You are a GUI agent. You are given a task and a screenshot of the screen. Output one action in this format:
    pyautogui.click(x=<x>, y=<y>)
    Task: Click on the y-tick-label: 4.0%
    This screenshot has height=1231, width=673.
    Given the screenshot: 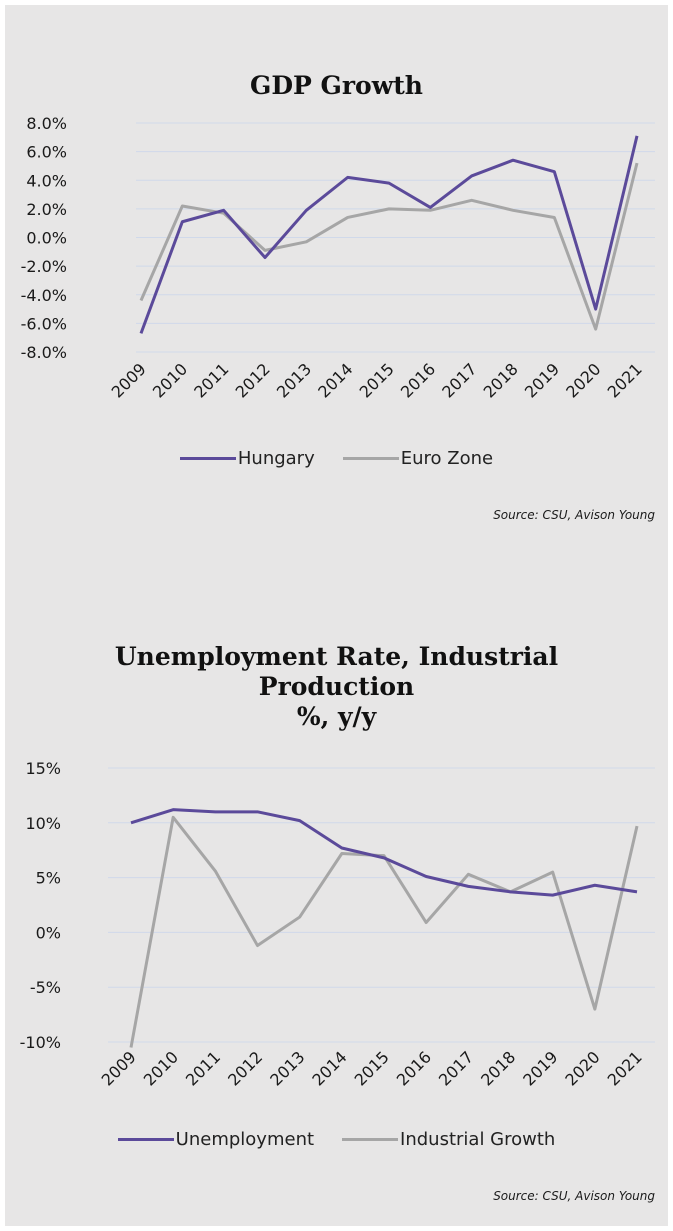 What is the action you would take?
    pyautogui.click(x=46, y=180)
    